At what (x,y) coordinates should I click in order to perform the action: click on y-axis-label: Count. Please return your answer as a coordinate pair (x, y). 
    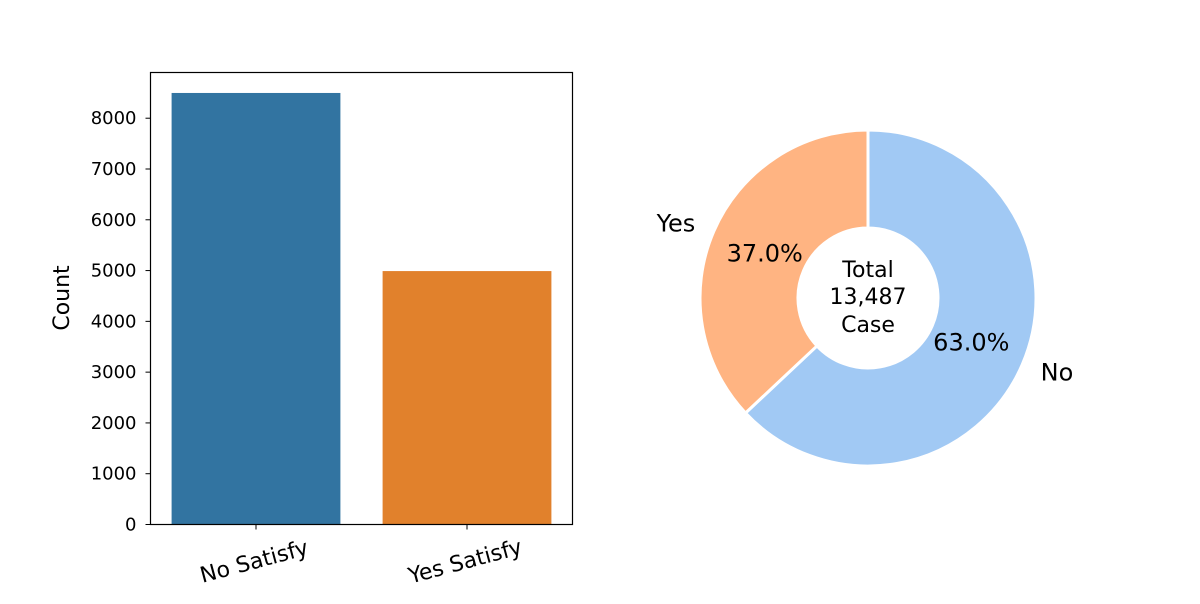
    Looking at the image, I should click on (62, 298).